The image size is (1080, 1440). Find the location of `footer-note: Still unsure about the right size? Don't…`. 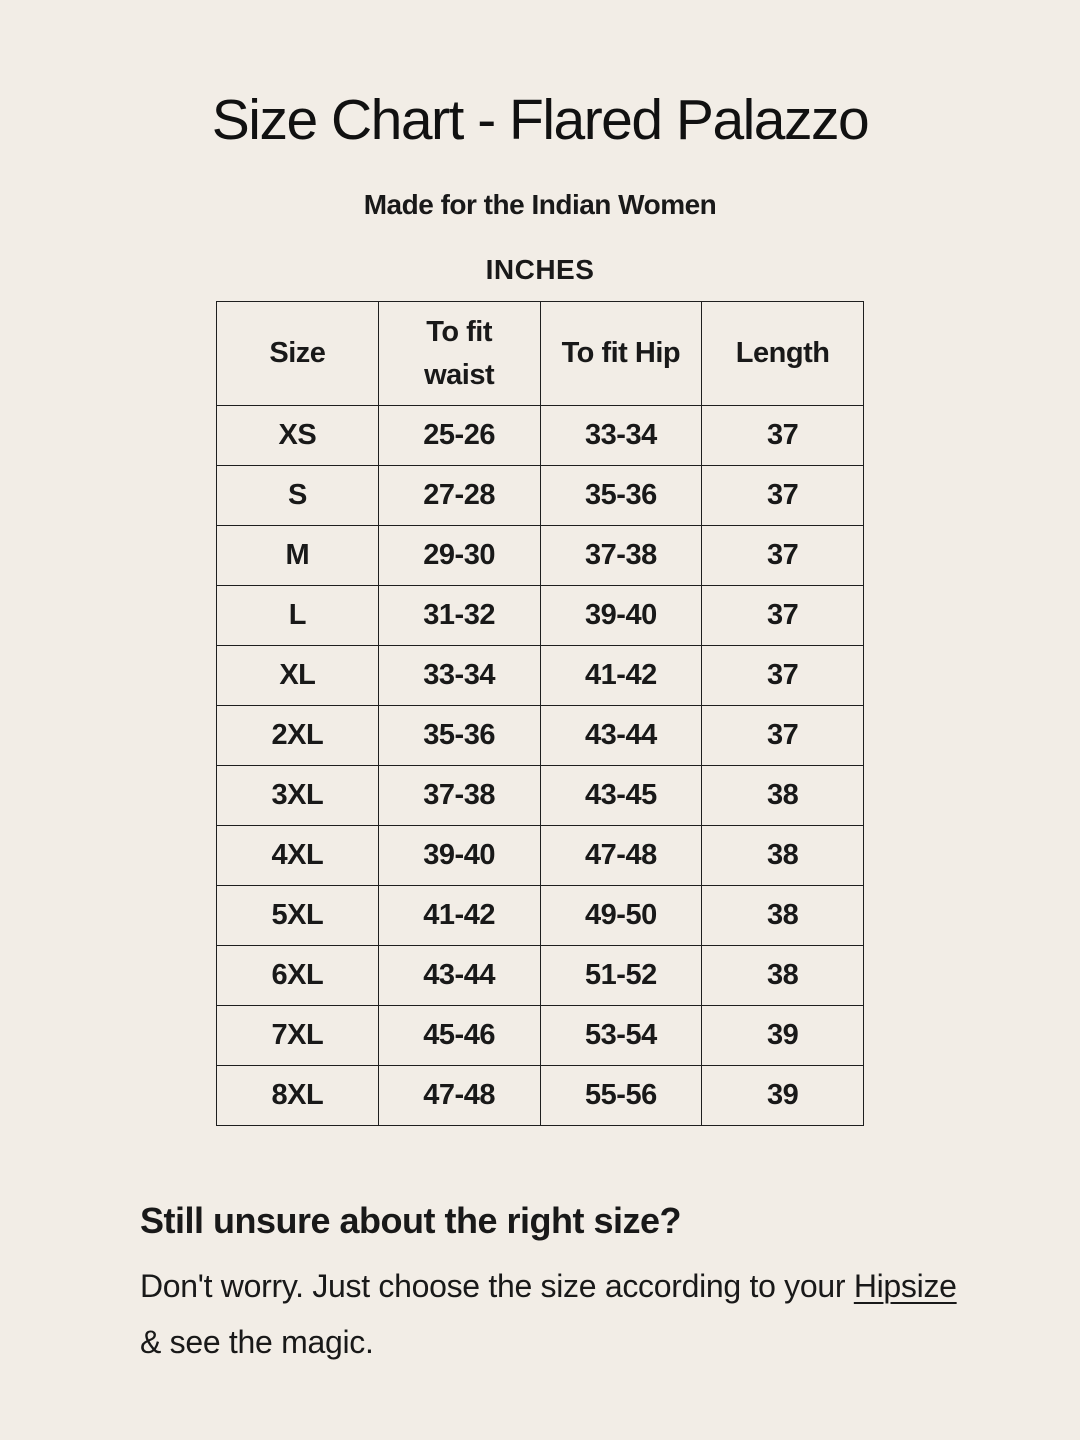

footer-note: Still unsure about the right size? Don't… is located at coordinates (555, 1284).